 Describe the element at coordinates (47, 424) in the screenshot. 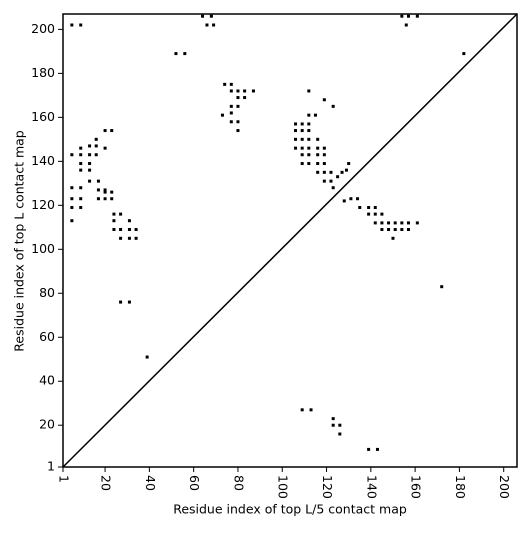

I see `y-tick-label: 20` at that location.